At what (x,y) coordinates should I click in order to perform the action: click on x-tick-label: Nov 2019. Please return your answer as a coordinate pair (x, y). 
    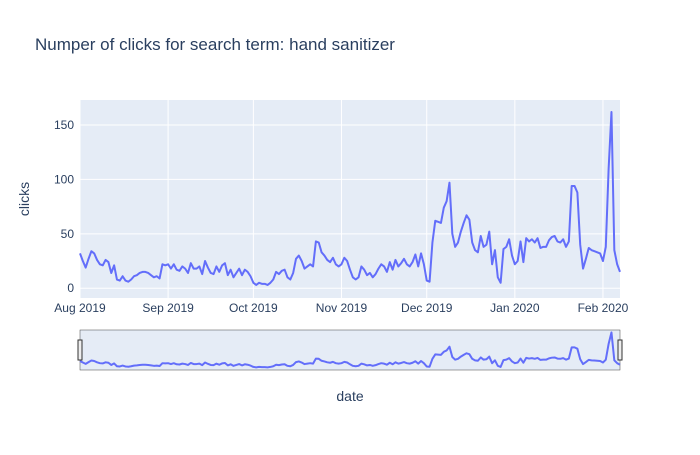
    Looking at the image, I should click on (342, 308).